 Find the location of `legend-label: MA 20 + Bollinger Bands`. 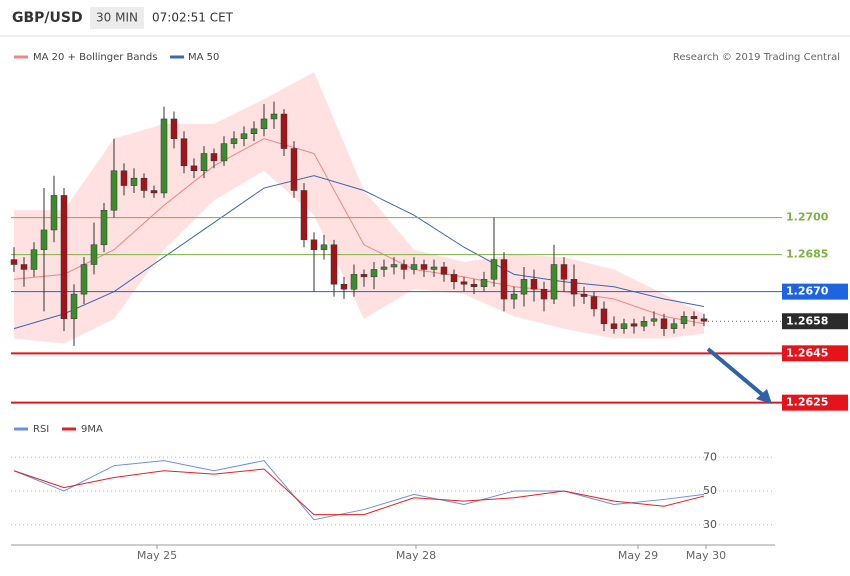

legend-label: MA 20 + Bollinger Bands is located at coordinates (95, 57).